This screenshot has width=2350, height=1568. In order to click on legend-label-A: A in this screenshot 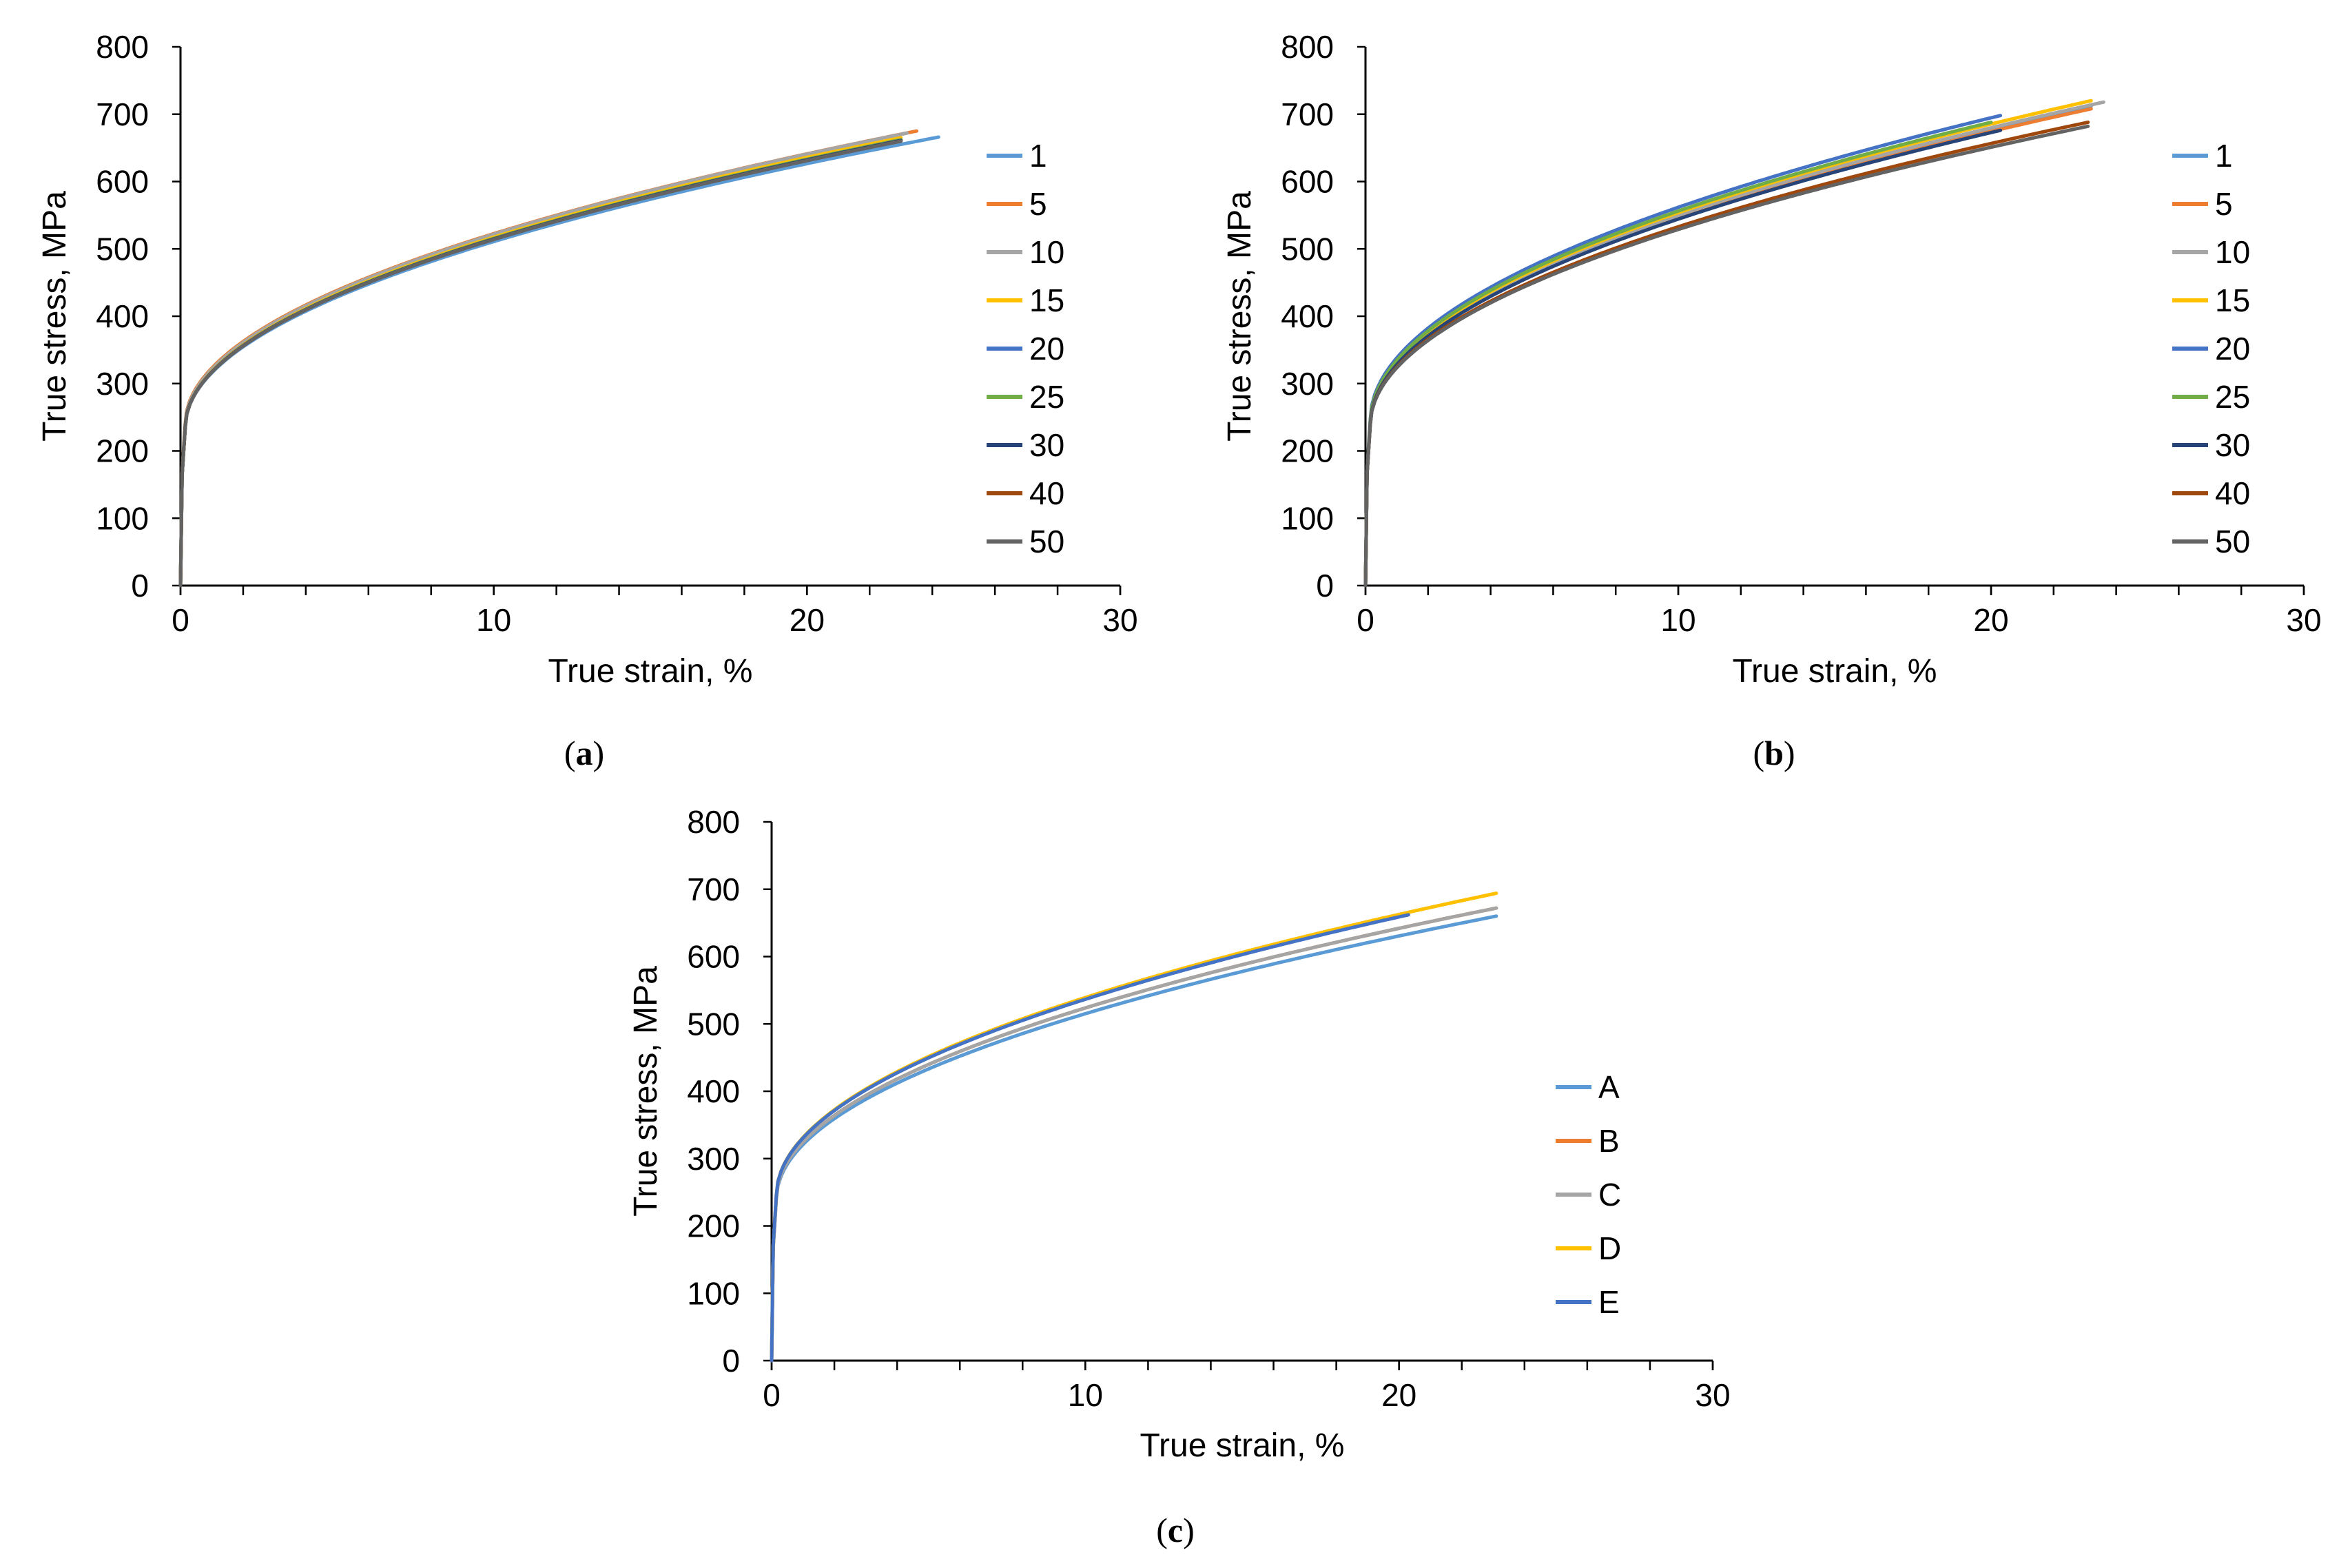, I will do `click(1609, 1087)`.